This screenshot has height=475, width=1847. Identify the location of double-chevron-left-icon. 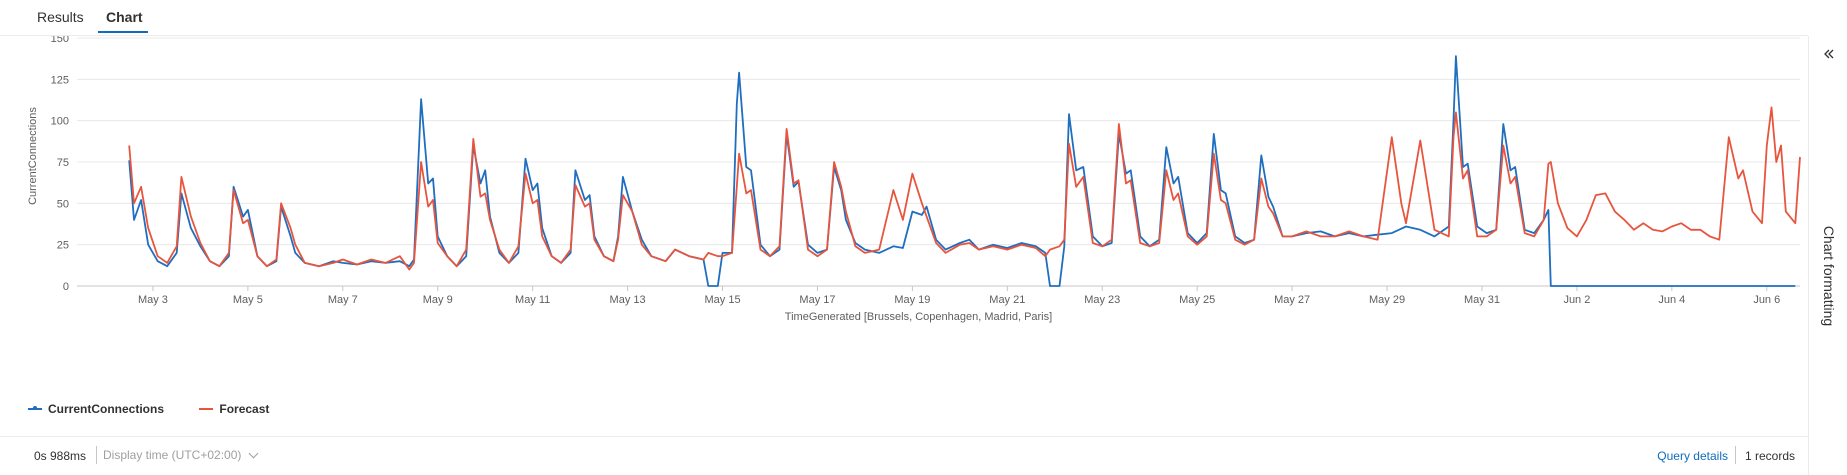
(1829, 54).